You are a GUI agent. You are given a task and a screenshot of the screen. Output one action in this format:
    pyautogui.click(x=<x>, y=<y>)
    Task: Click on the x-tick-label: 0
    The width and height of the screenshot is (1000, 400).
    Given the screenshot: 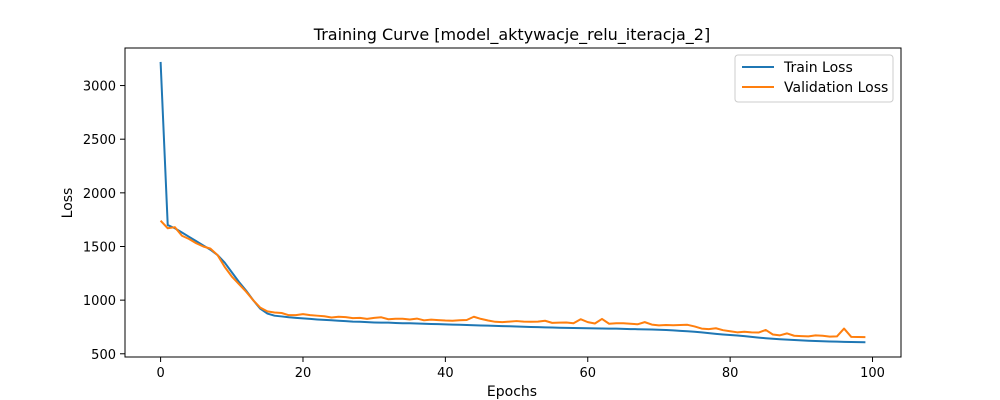 What is the action you would take?
    pyautogui.click(x=160, y=373)
    